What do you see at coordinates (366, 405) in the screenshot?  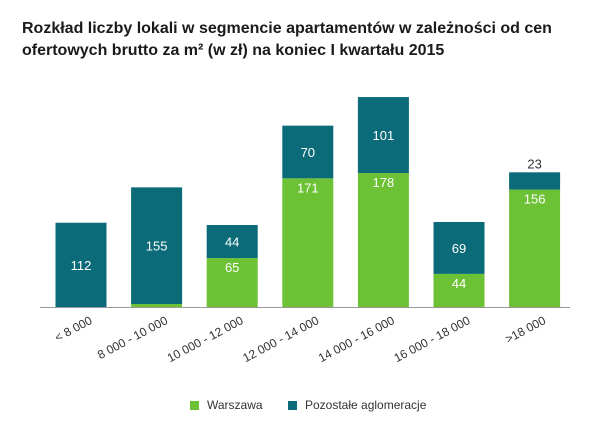 I see `legend-label-pozostale: Pozostałe aglomeracje` at bounding box center [366, 405].